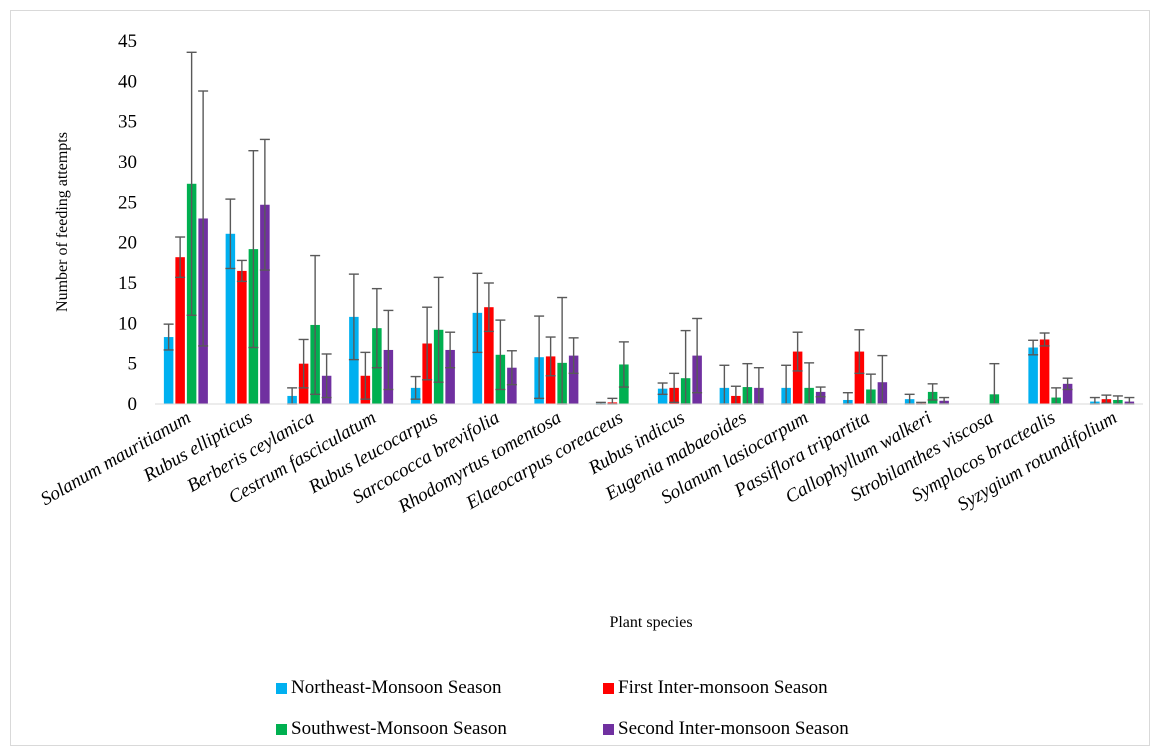 Image resolution: width=1162 pixels, height=756 pixels. Describe the element at coordinates (127, 41) in the screenshot. I see `y-tick-label: 45` at that location.